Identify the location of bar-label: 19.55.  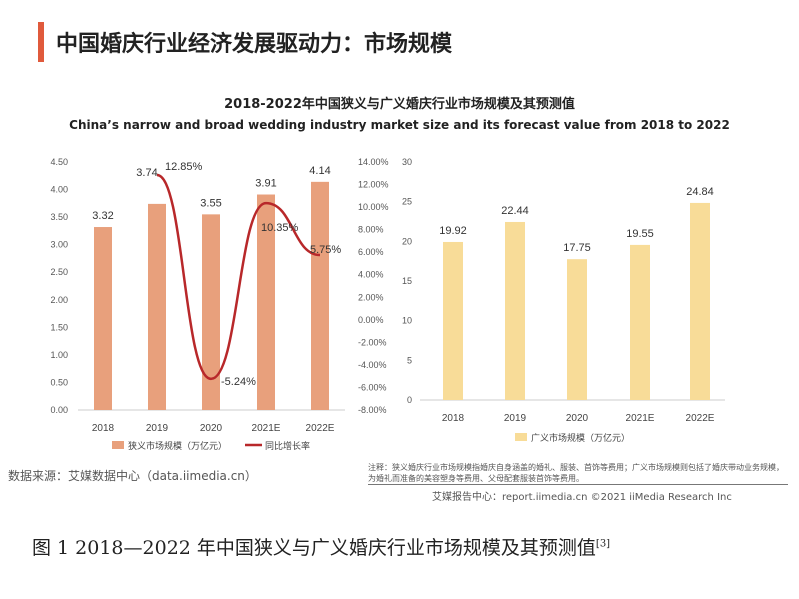
(640, 234).